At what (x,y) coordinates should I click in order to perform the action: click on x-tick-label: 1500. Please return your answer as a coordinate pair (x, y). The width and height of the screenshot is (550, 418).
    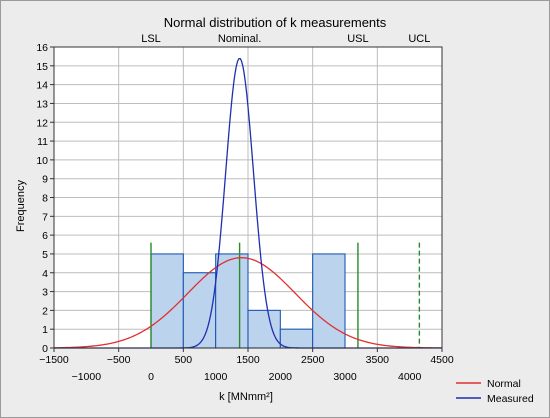
    Looking at the image, I should click on (248, 360).